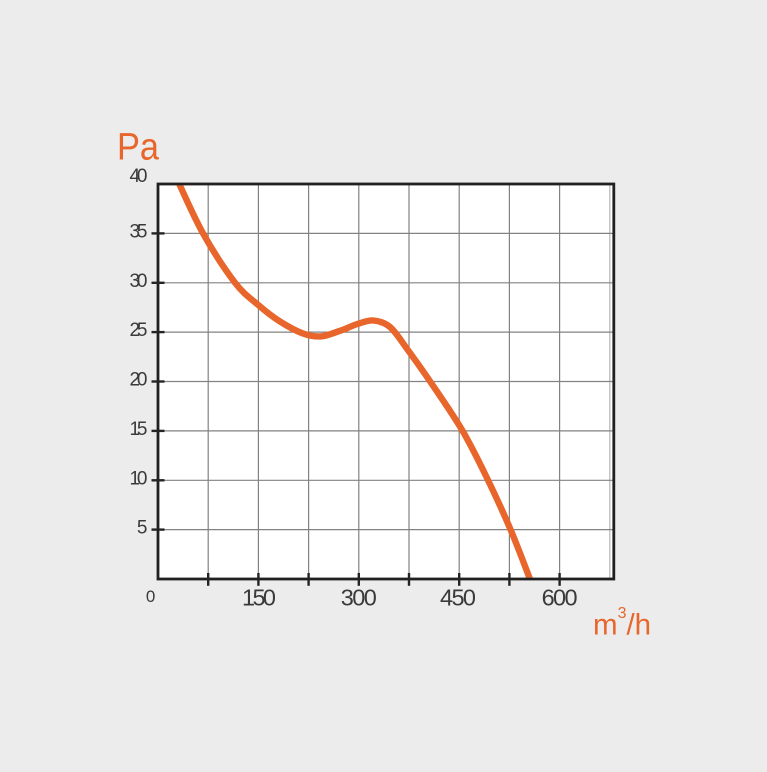 Image resolution: width=767 pixels, height=772 pixels. Describe the element at coordinates (560, 598) in the screenshot. I see `svg-text: 600` at that location.